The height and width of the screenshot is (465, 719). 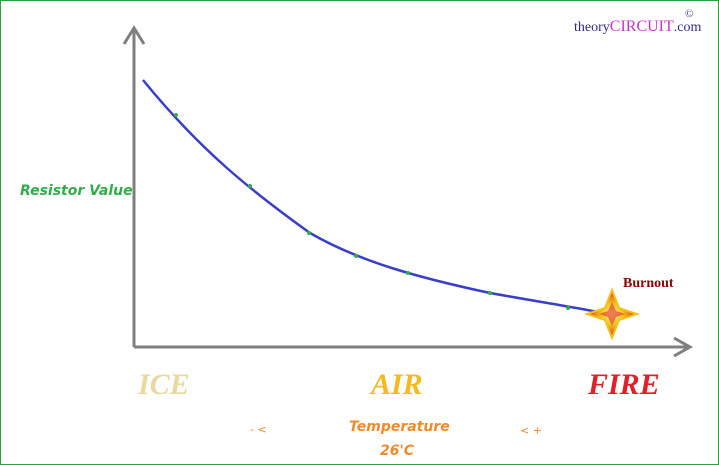 What do you see at coordinates (397, 451) in the screenshot?
I see `temperature-value: 26'C` at bounding box center [397, 451].